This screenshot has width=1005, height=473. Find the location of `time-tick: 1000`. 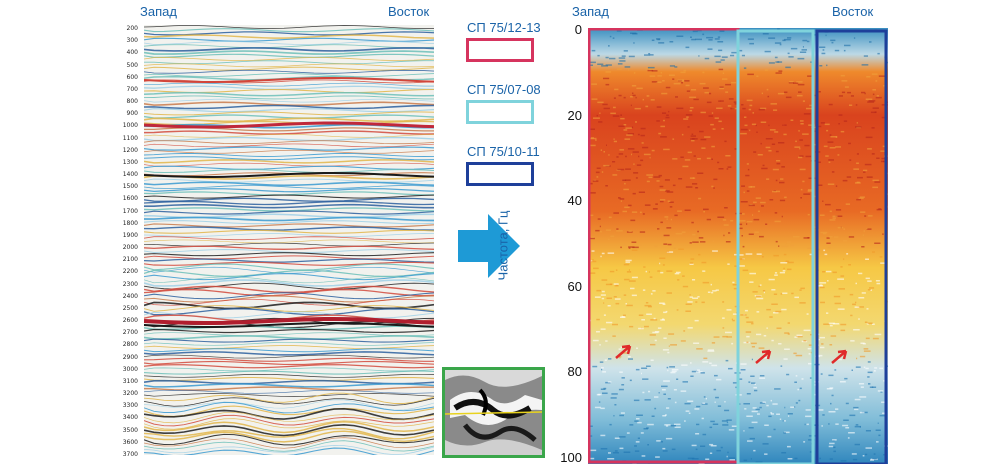

time-tick: 1000 is located at coordinates (130, 126).